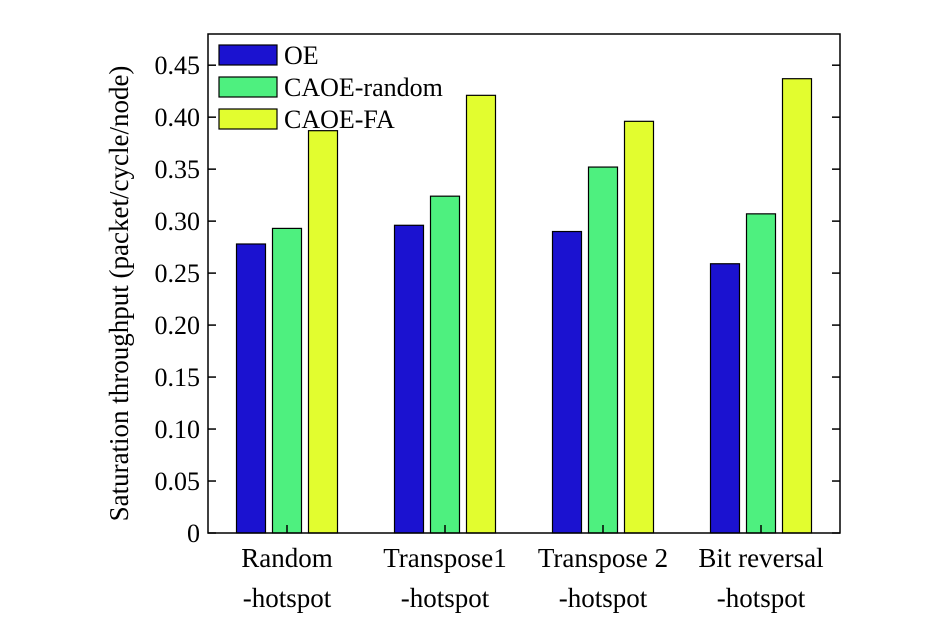 The height and width of the screenshot is (619, 945). Describe the element at coordinates (178, 325) in the screenshot. I see `y-tick-label: 0.20` at that location.